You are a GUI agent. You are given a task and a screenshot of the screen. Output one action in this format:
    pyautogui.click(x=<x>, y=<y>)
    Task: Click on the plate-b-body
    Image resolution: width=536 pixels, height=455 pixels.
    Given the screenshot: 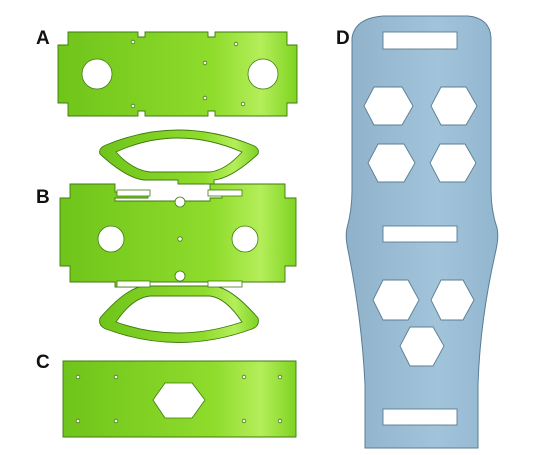 What is the action you would take?
    pyautogui.click(x=178, y=235)
    